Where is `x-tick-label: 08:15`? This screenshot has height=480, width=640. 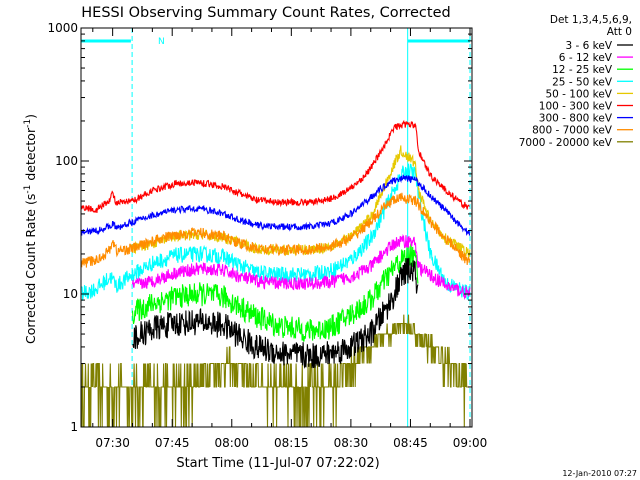 x-tick-label: 08:15 is located at coordinates (291, 443).